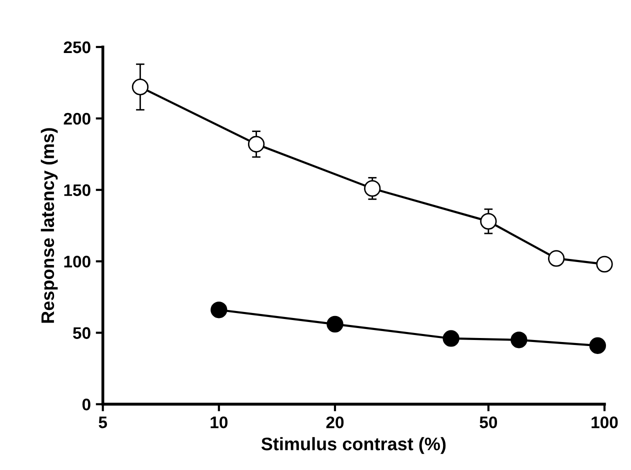 This screenshot has width=631, height=470. What do you see at coordinates (77, 262) in the screenshot?
I see `y-tick-label: 100` at bounding box center [77, 262].